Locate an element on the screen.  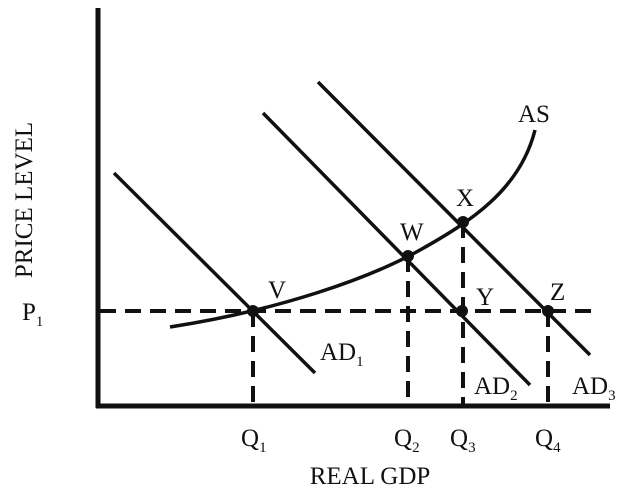
ad2-label: AD2 is located at coordinates (496, 388).